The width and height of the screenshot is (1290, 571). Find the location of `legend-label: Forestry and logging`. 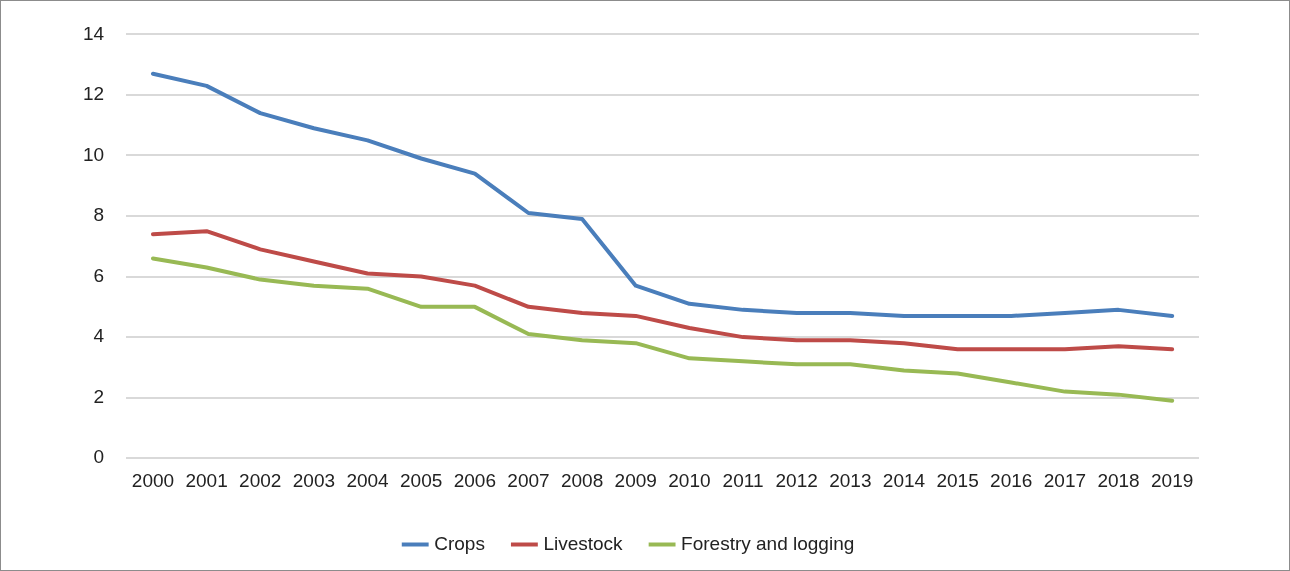

legend-label: Forestry and logging is located at coordinates (768, 543).